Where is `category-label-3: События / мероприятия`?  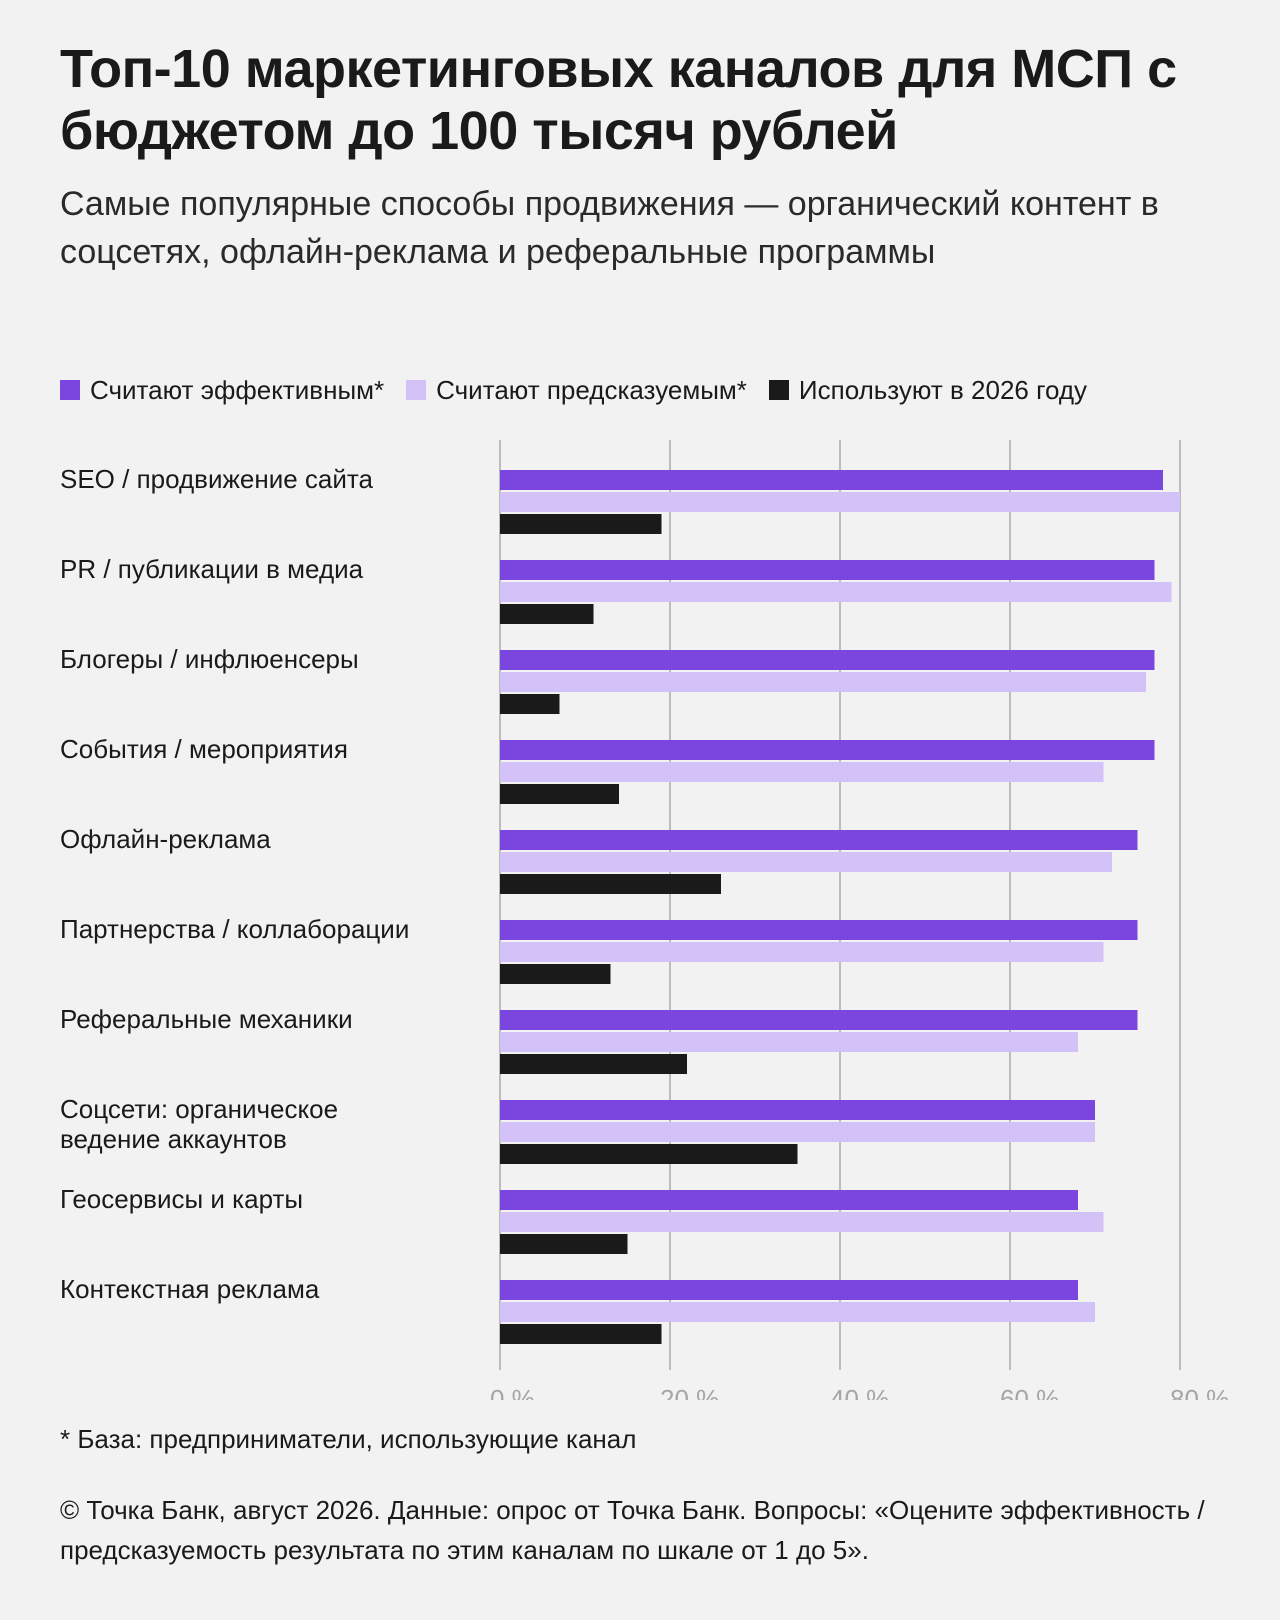
category-label-3: События / мероприятия is located at coordinates (204, 749).